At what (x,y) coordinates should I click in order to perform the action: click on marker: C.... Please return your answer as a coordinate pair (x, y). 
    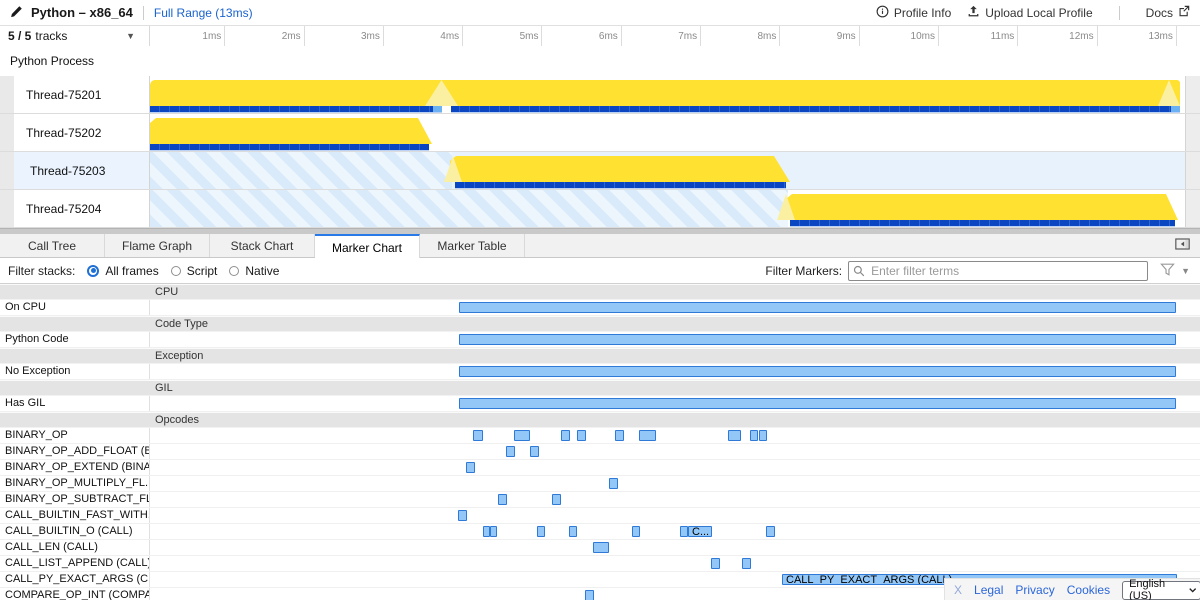
    Looking at the image, I should click on (700, 531).